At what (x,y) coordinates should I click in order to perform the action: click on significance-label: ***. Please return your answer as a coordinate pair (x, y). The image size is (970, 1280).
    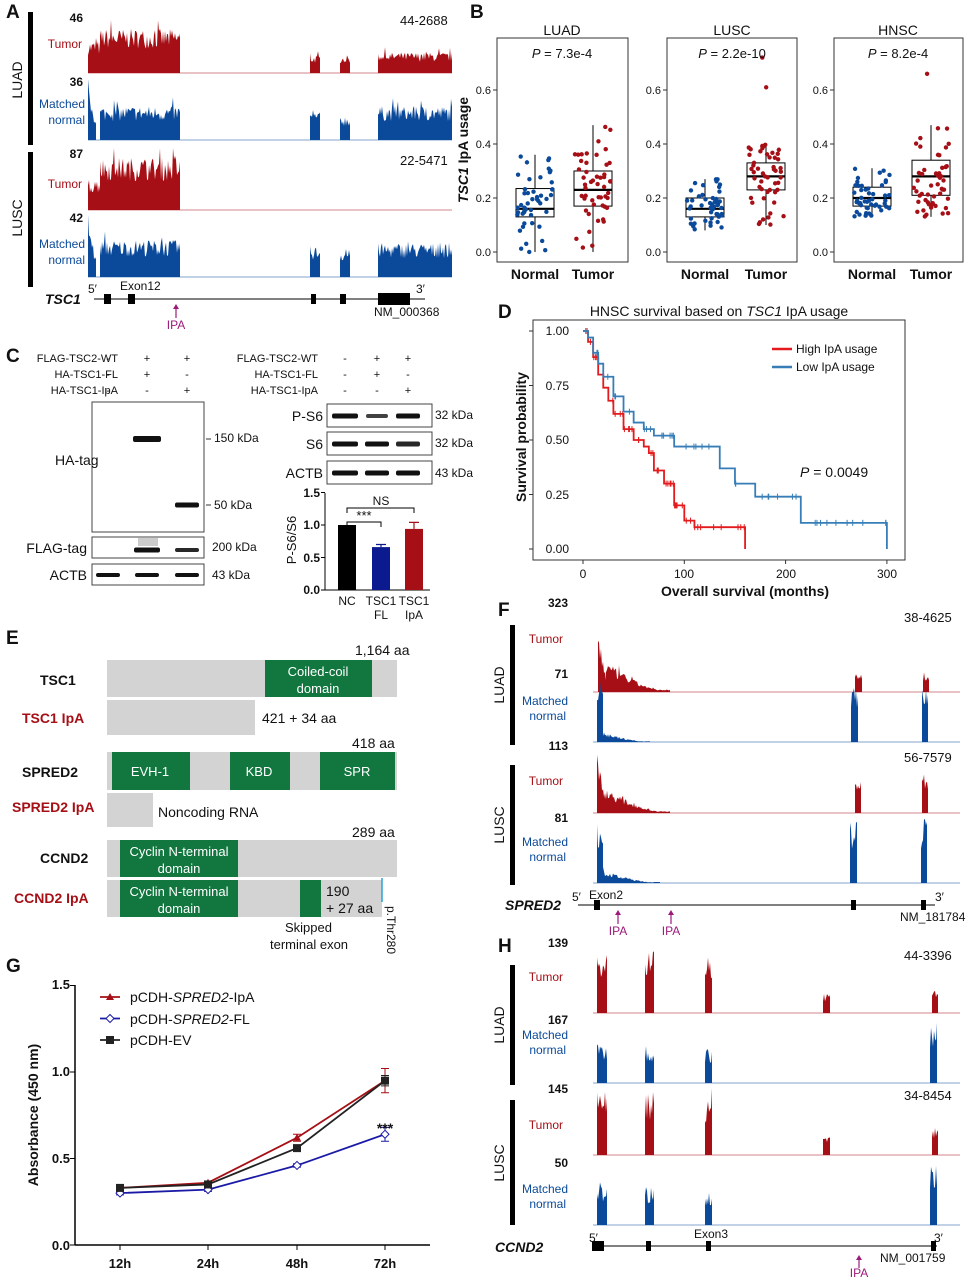
    Looking at the image, I should click on (363, 515).